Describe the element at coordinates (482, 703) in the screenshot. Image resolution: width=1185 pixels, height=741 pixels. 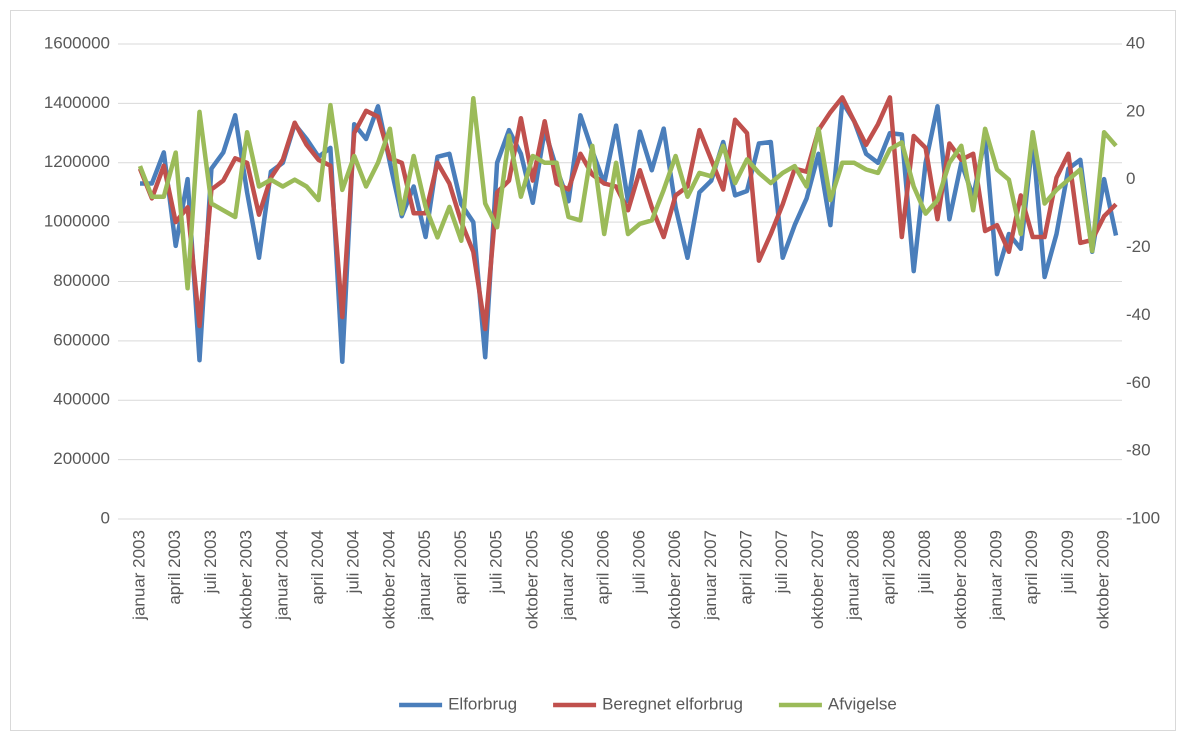
I see `legend-label: Elforbrug` at that location.